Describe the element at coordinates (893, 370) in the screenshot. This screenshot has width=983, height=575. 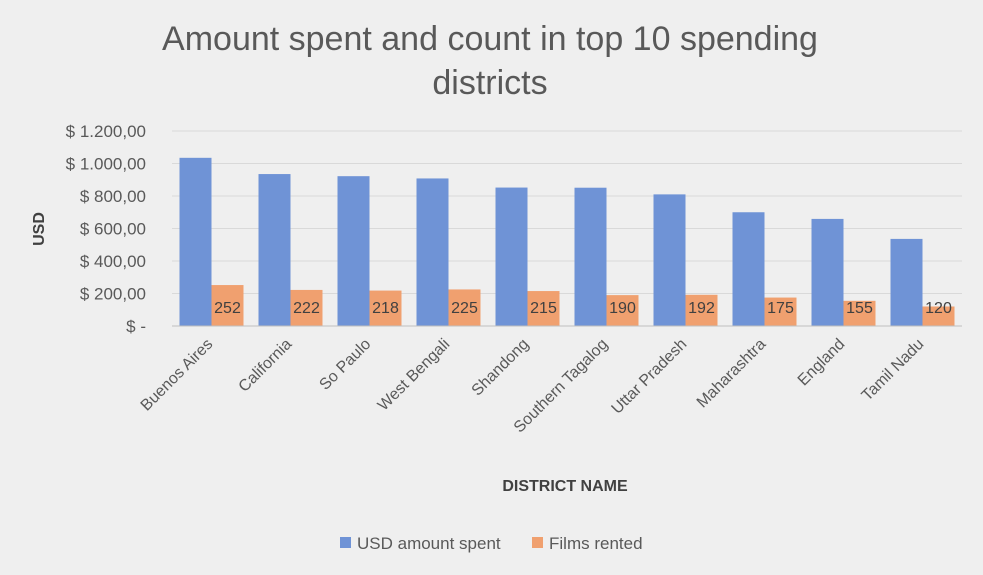
I see `x-category-label: Tamil Nadu` at that location.